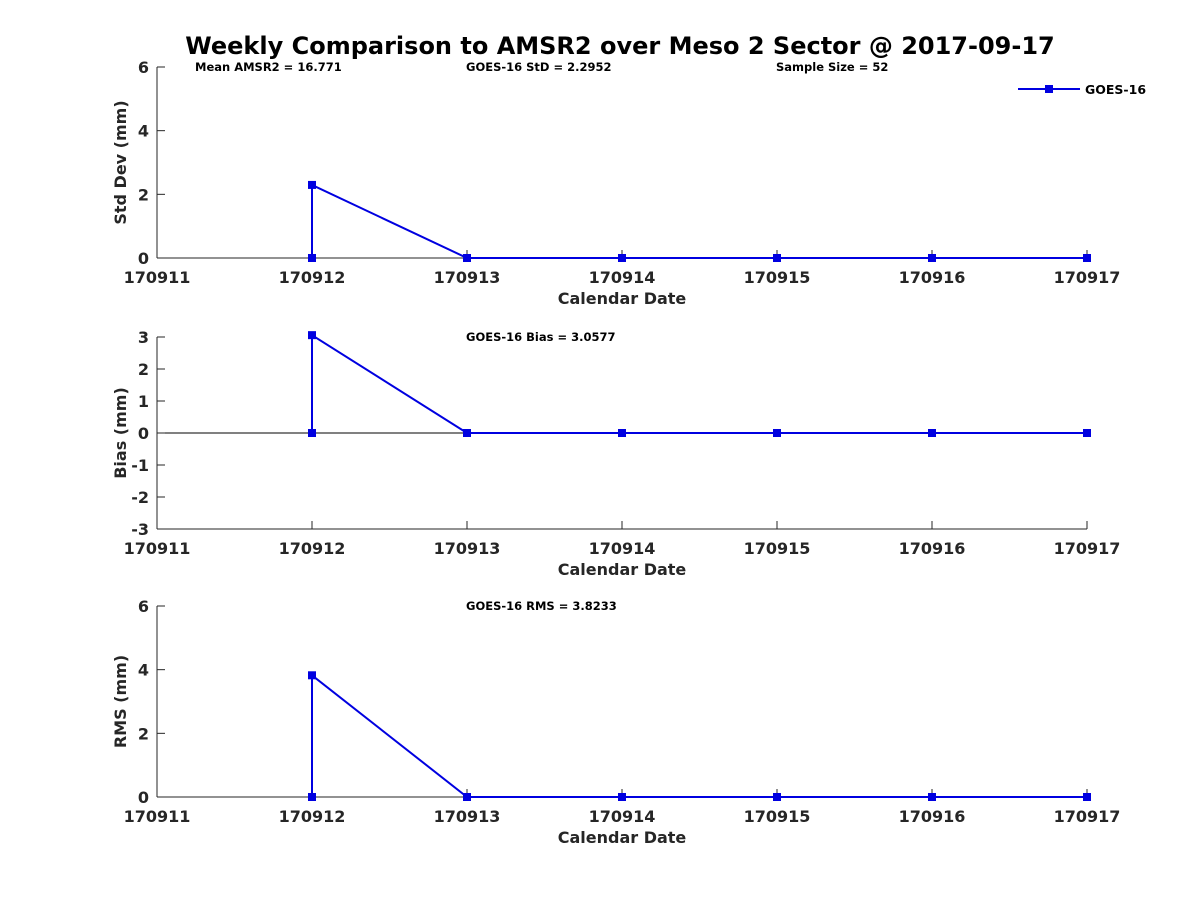 Image resolution: width=1200 pixels, height=900 pixels. Describe the element at coordinates (1115, 89) in the screenshot. I see `legend-label: GOES-16` at that location.